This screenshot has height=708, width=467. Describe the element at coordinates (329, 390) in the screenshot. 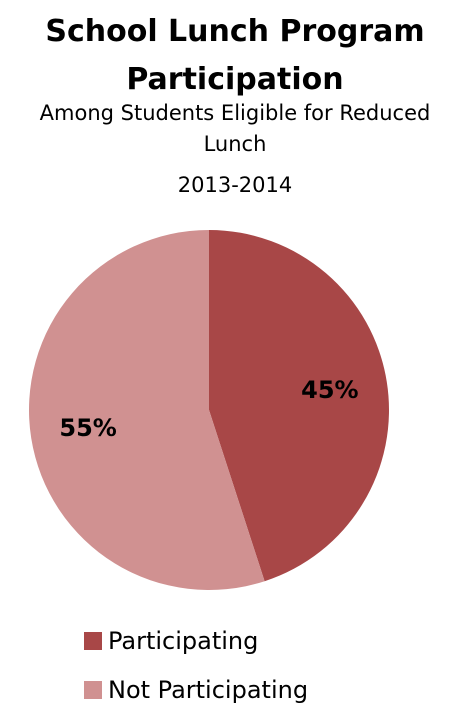

I see `data-label: 45%` at that location.